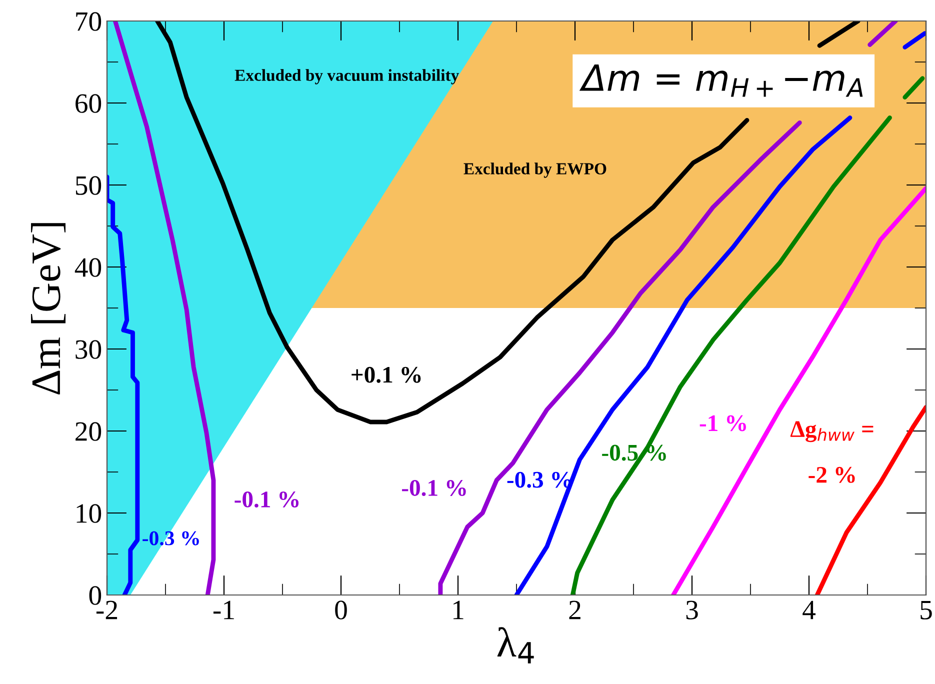 This screenshot has height=684, width=935. Describe the element at coordinates (831, 474) in the screenshot. I see `series-label: -2 %` at that location.